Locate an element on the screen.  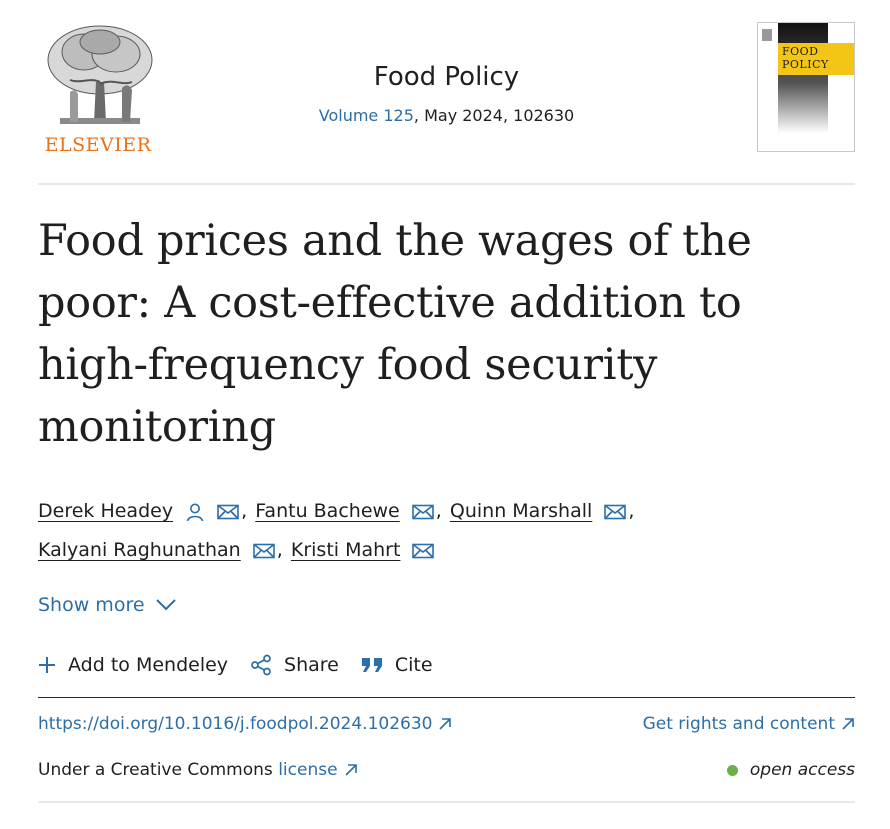
share-button: Share is located at coordinates (294, 665).